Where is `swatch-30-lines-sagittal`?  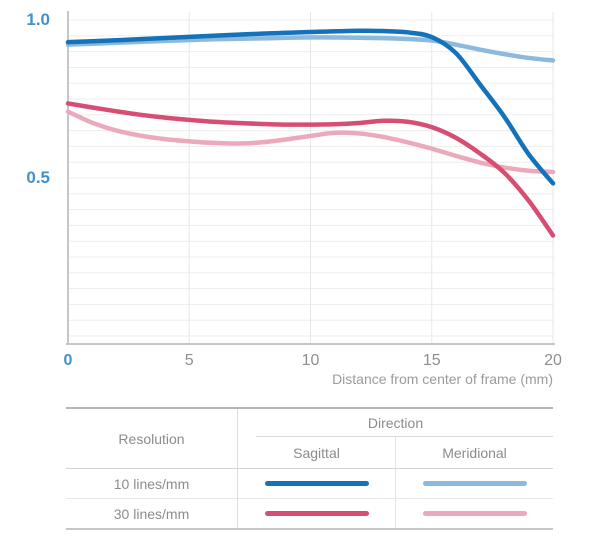
swatch-30-lines-sagittal is located at coordinates (316, 513).